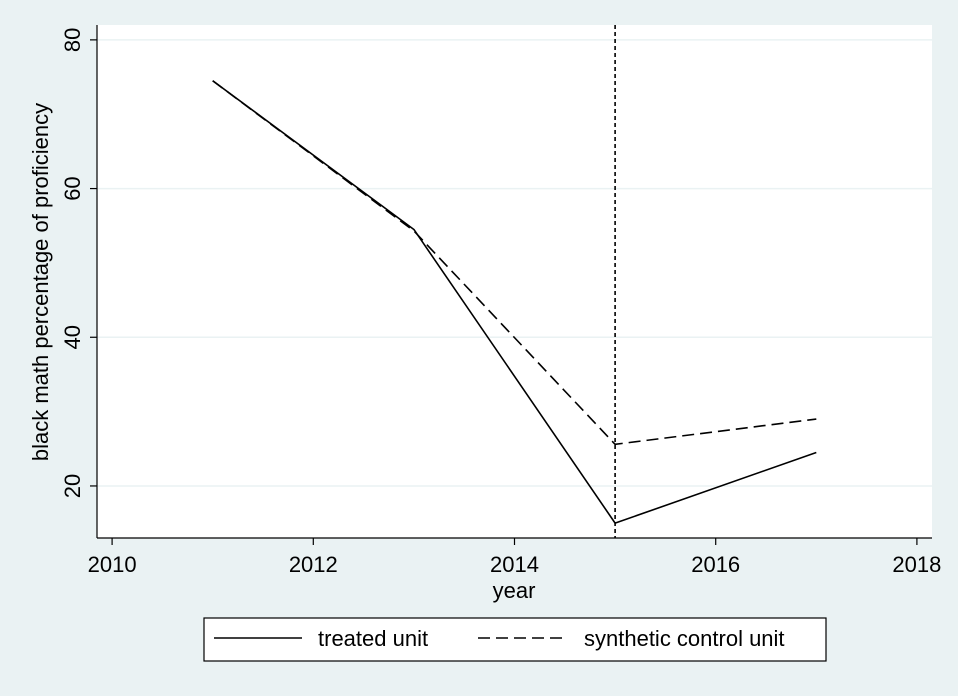 The width and height of the screenshot is (958, 696). Describe the element at coordinates (72, 40) in the screenshot. I see `y-tick-label: 80` at that location.